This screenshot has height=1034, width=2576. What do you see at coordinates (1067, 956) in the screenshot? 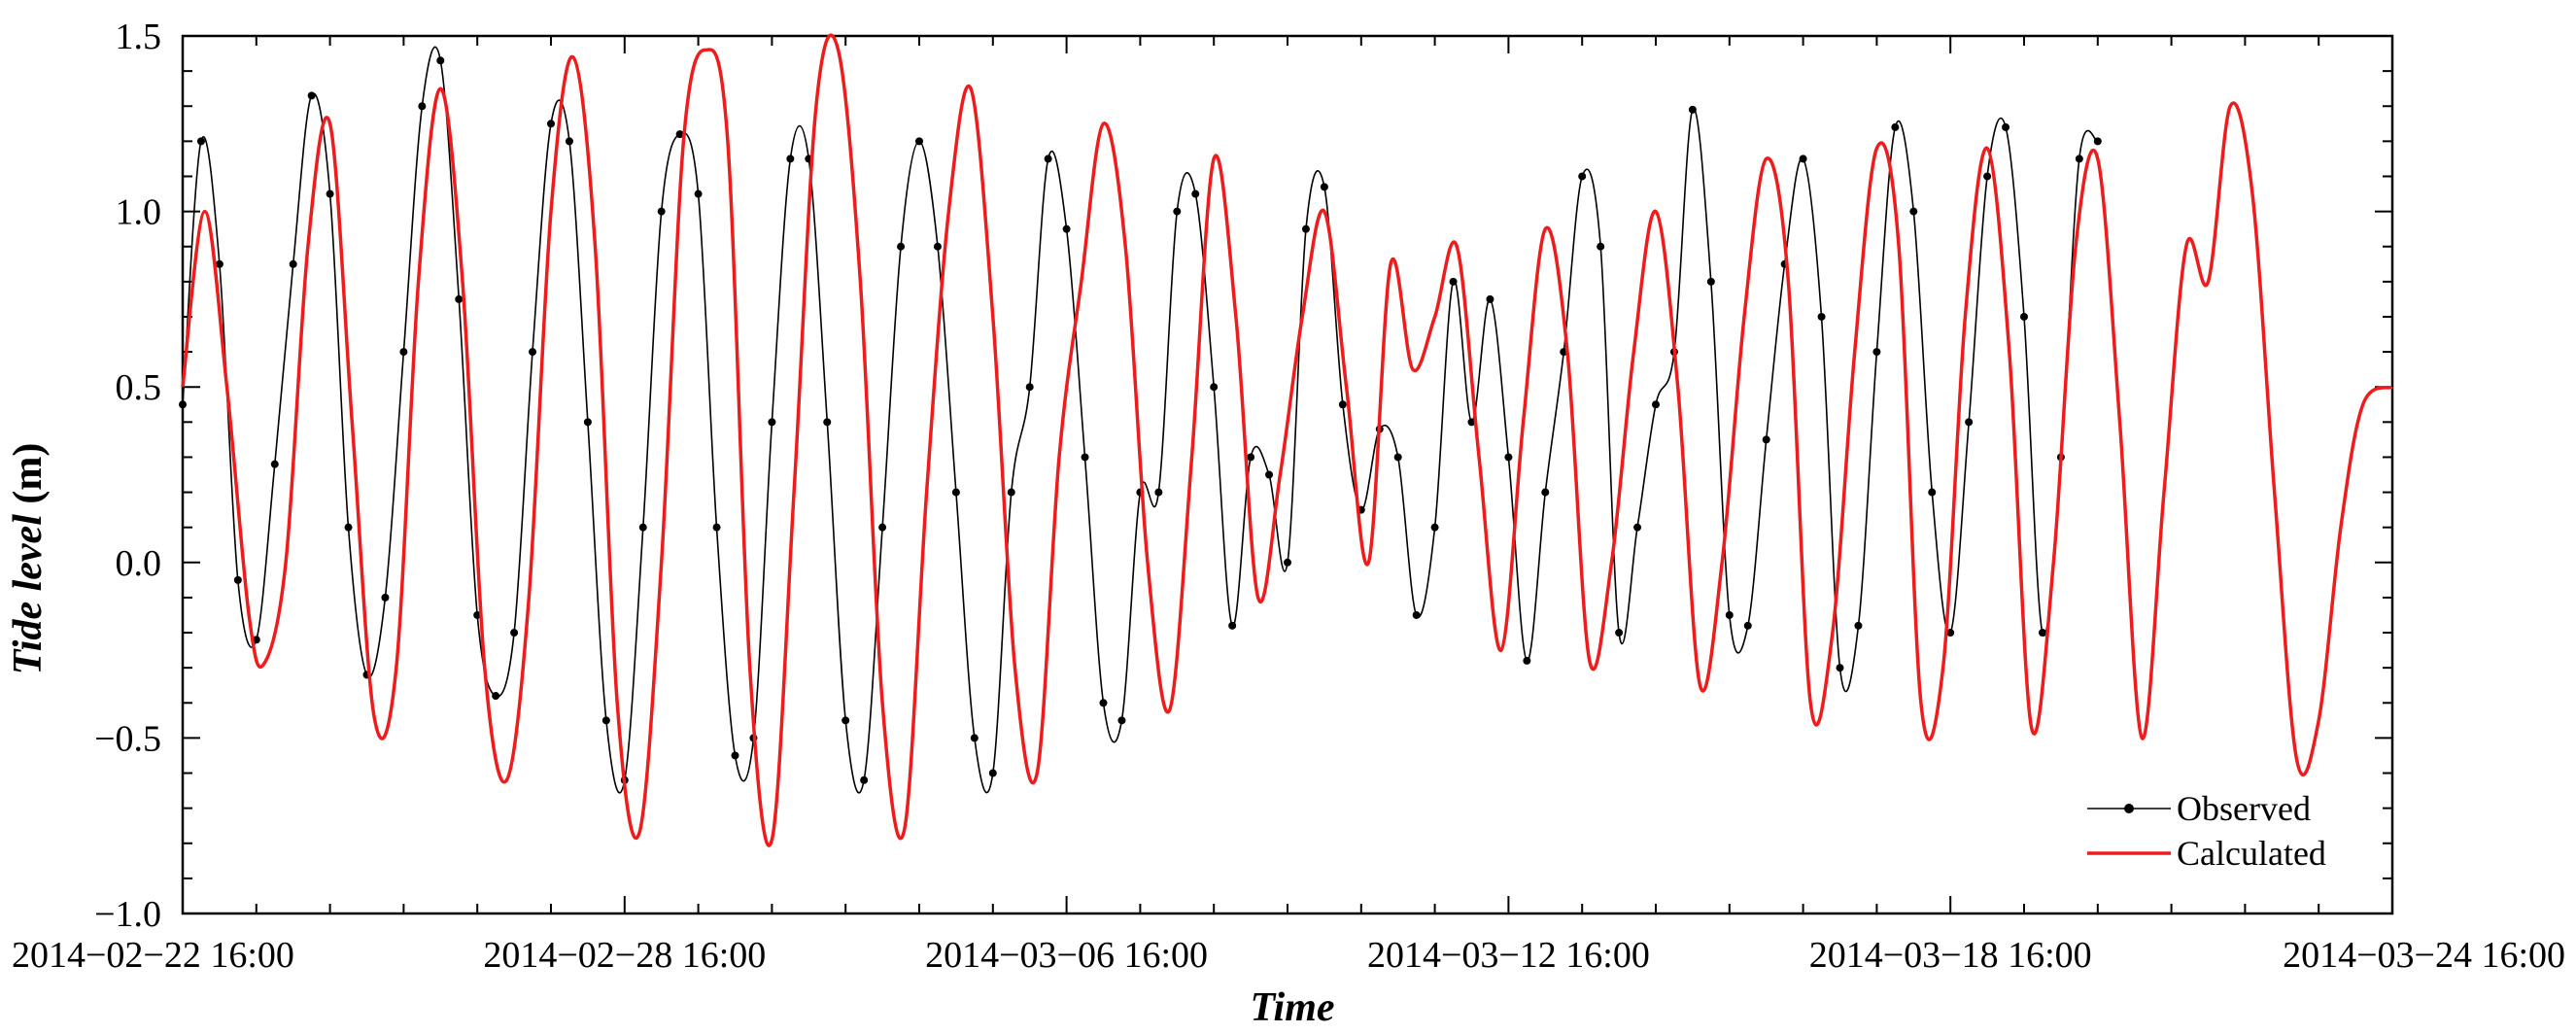
I see `x-tick-label: 2014−03−06 16:00` at bounding box center [1067, 956].